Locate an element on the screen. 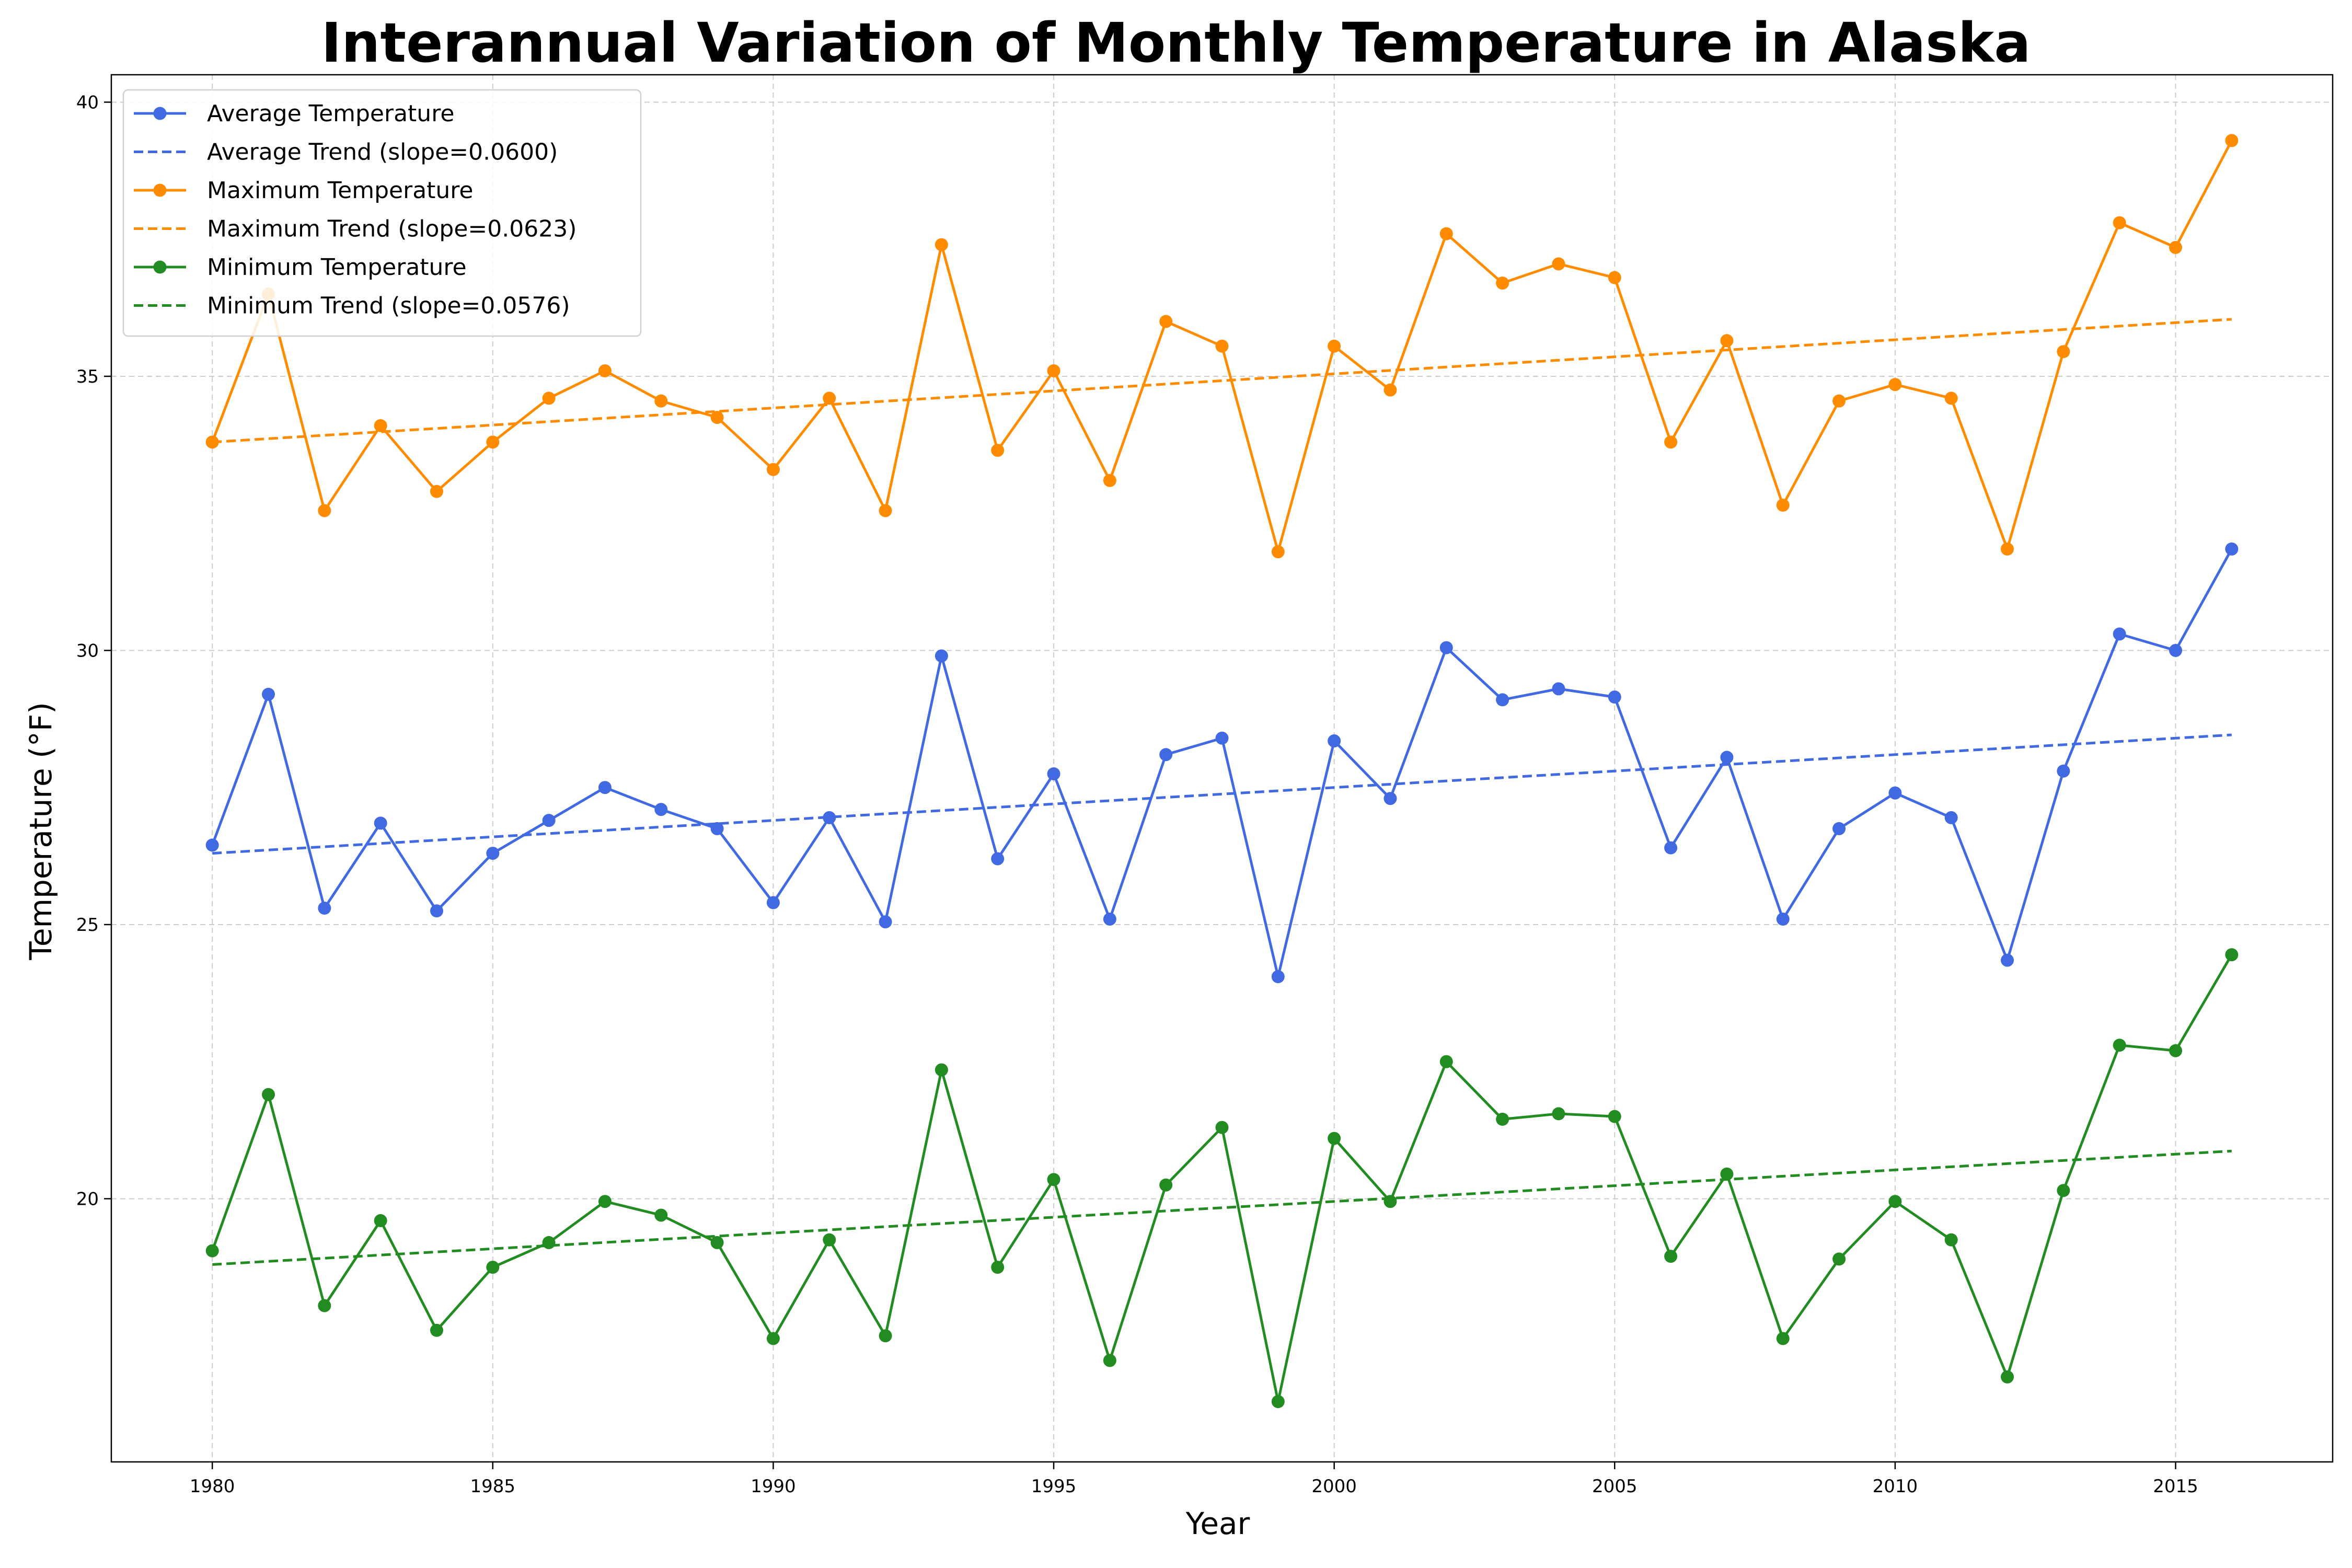 This screenshot has width=2352, height=1568. legend-label: Average Trend (slope=0.0600) is located at coordinates (382, 152).